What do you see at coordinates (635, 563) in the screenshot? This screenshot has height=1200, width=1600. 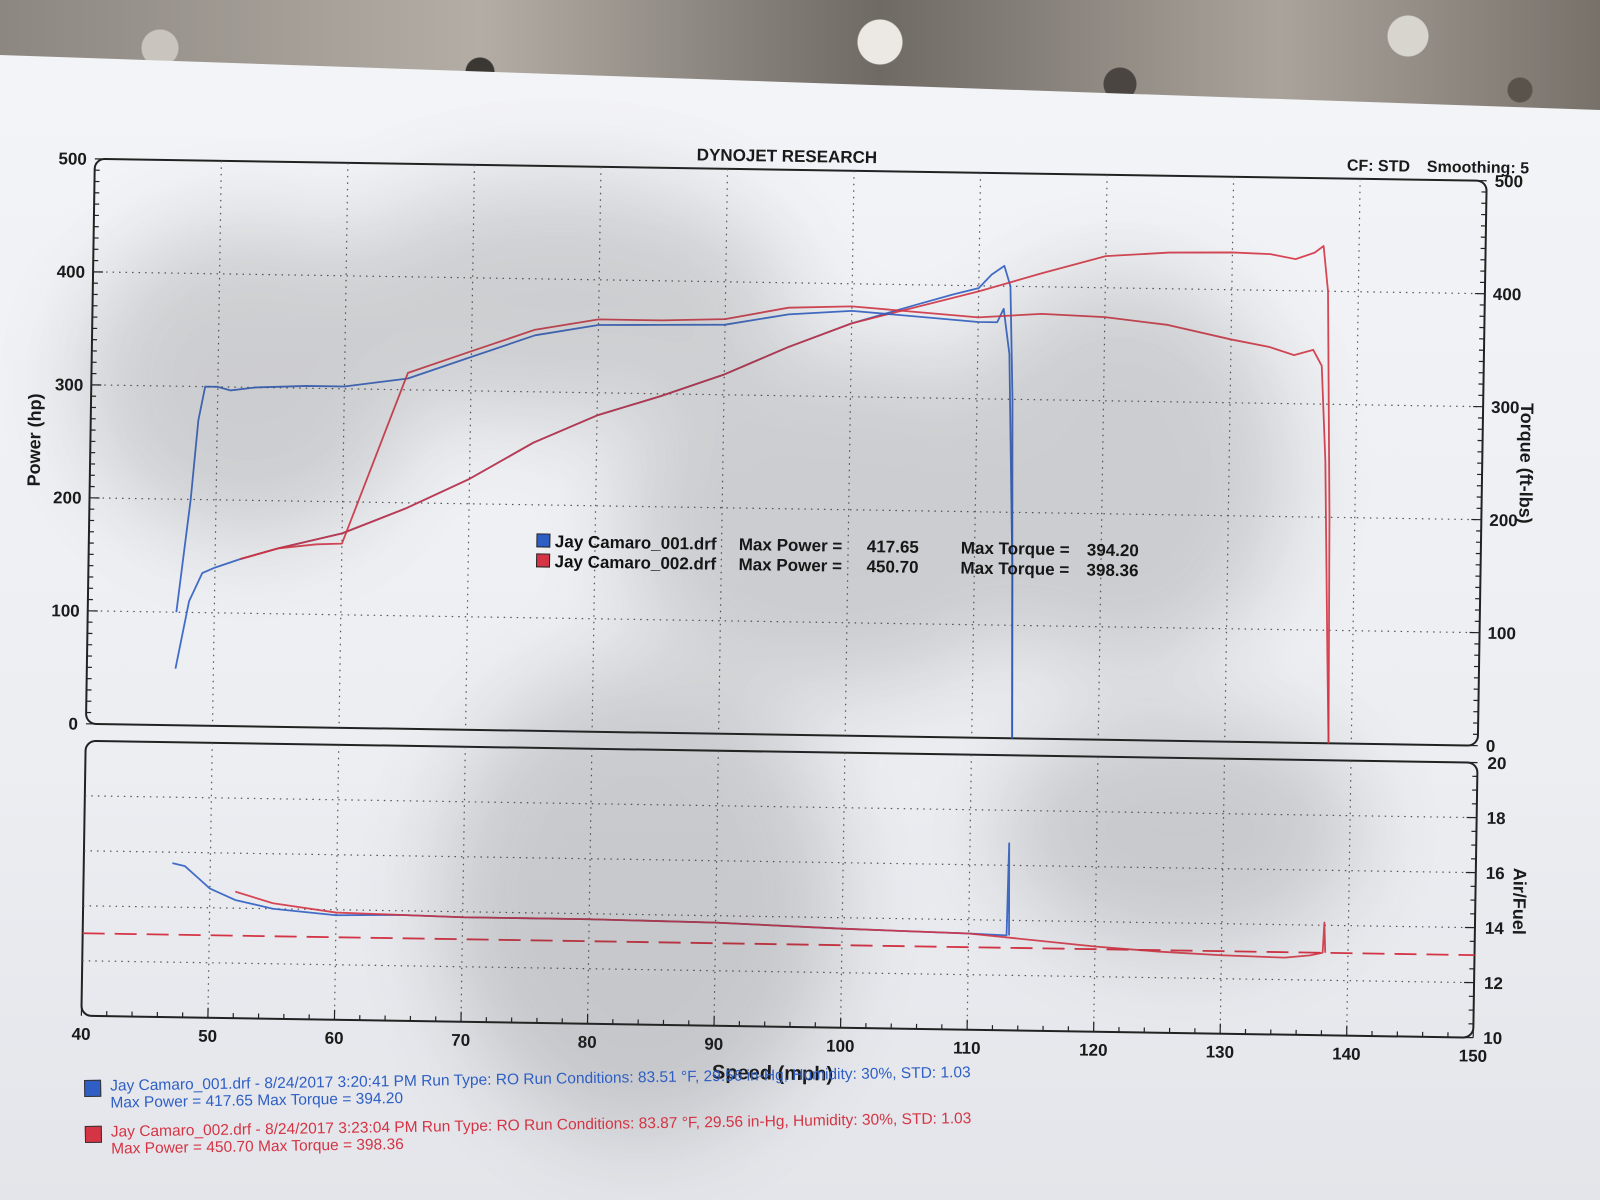 I see `legend-run2-name: Jay Camaro_002.drf` at bounding box center [635, 563].